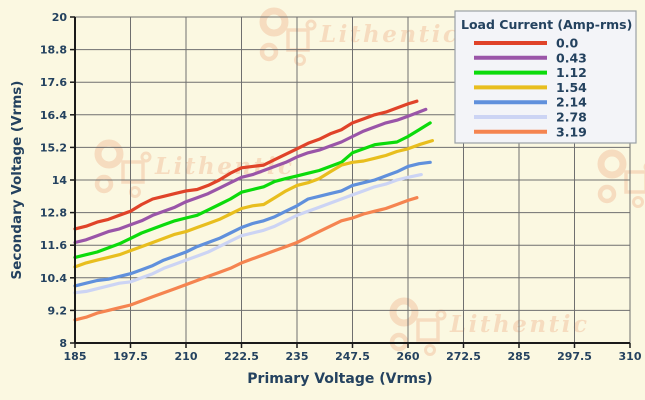 This screenshot has width=645, height=400. What do you see at coordinates (571, 102) in the screenshot?
I see `legend-label-2.14: 2.14` at bounding box center [571, 102].